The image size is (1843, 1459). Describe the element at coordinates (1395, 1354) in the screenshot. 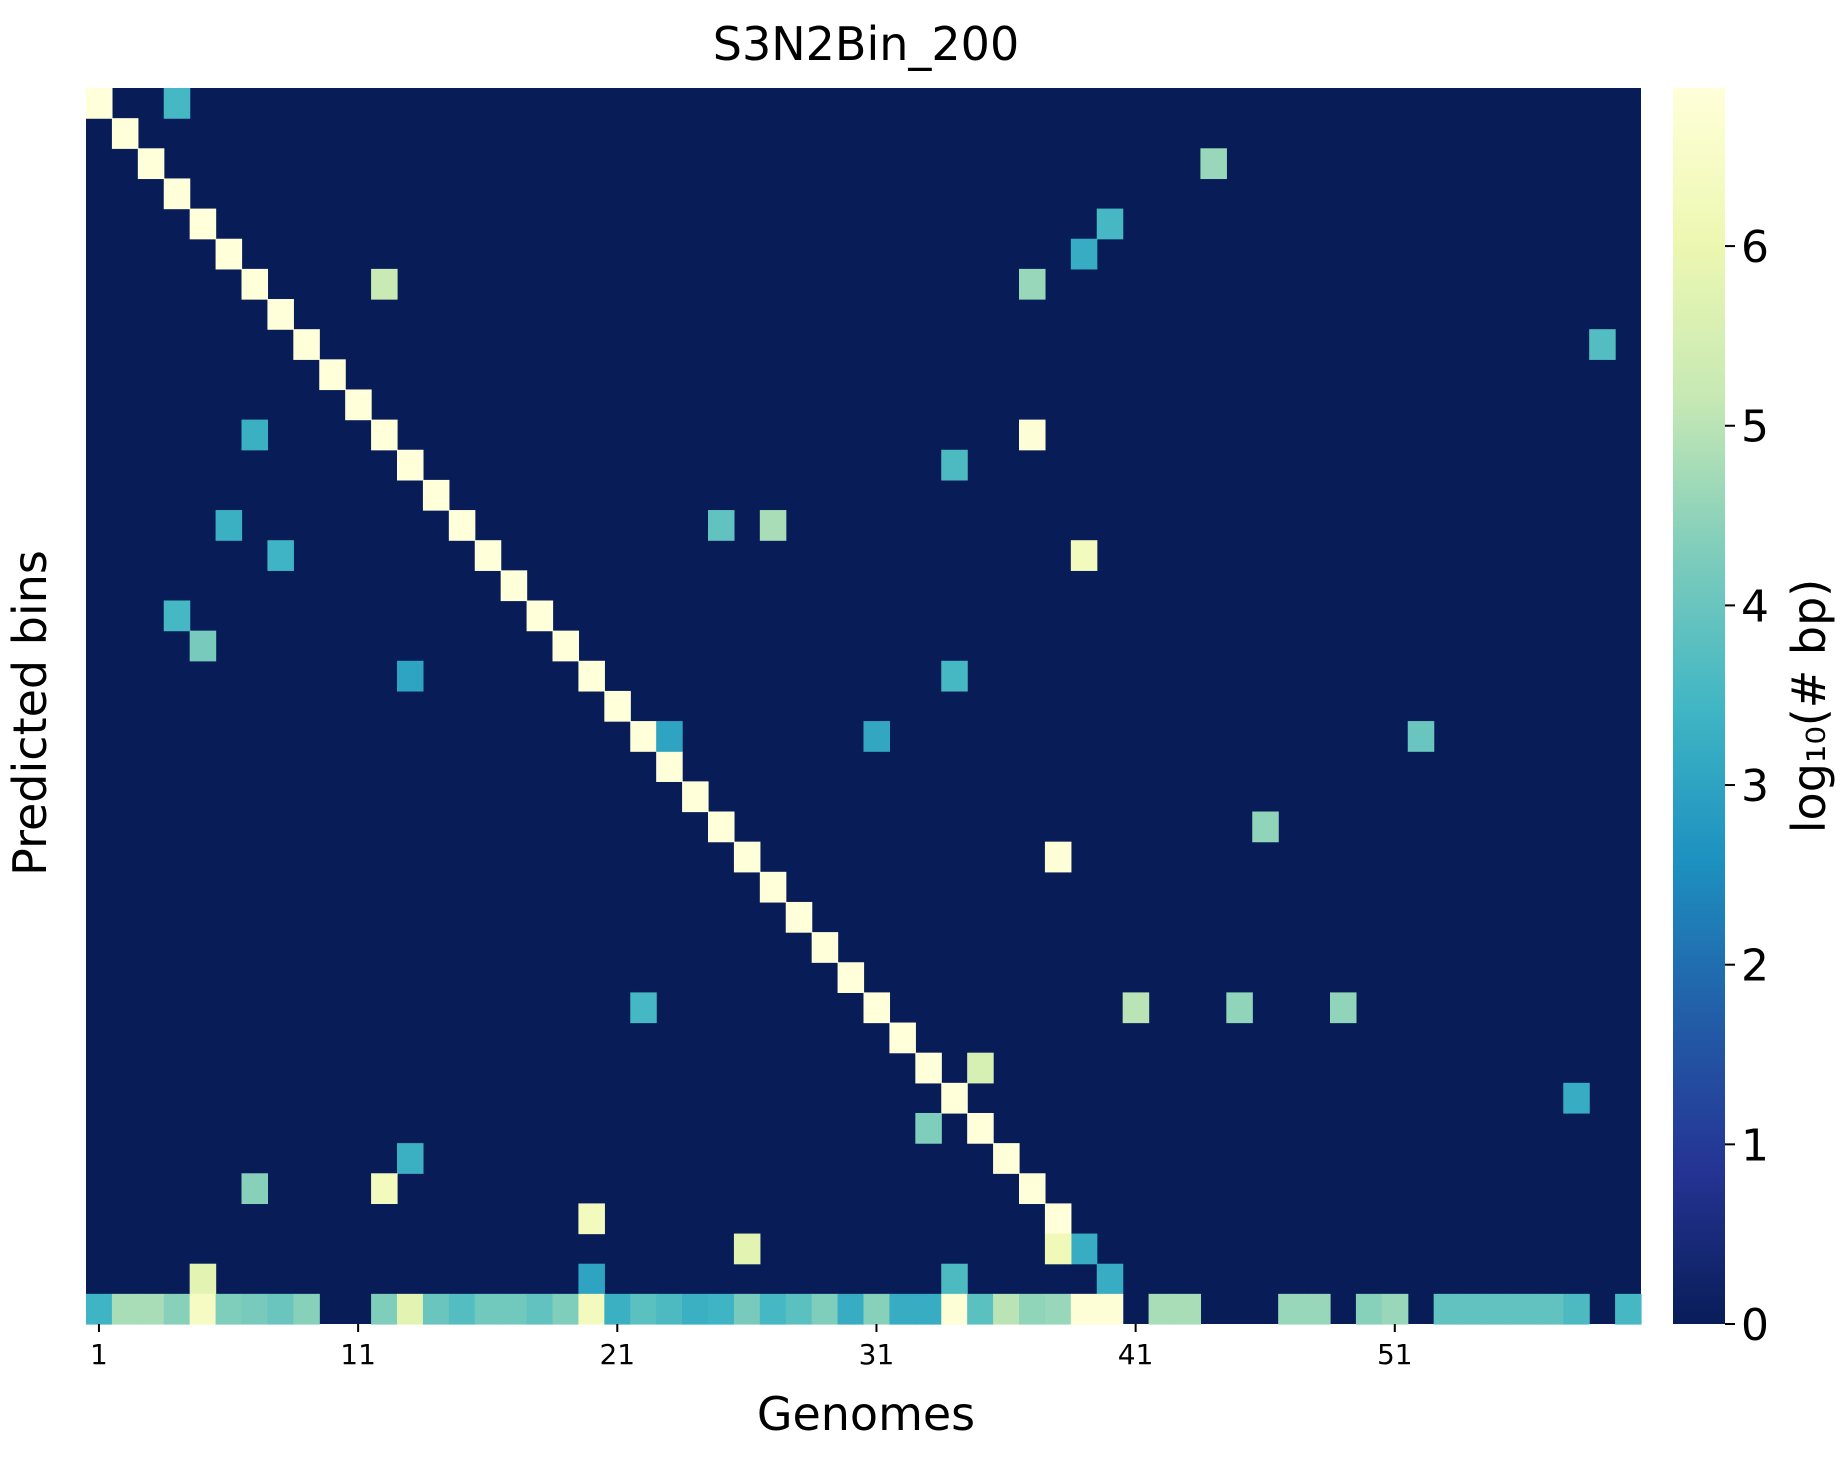

I see `x-tick-label: 51` at that location.